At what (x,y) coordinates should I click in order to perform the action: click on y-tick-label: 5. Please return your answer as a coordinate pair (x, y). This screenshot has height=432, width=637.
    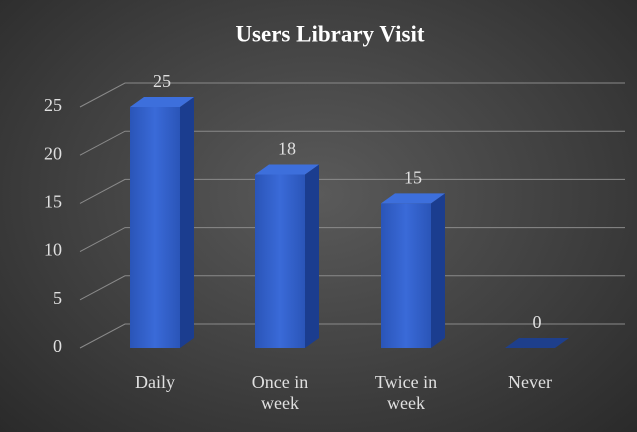
    Looking at the image, I should click on (57, 298).